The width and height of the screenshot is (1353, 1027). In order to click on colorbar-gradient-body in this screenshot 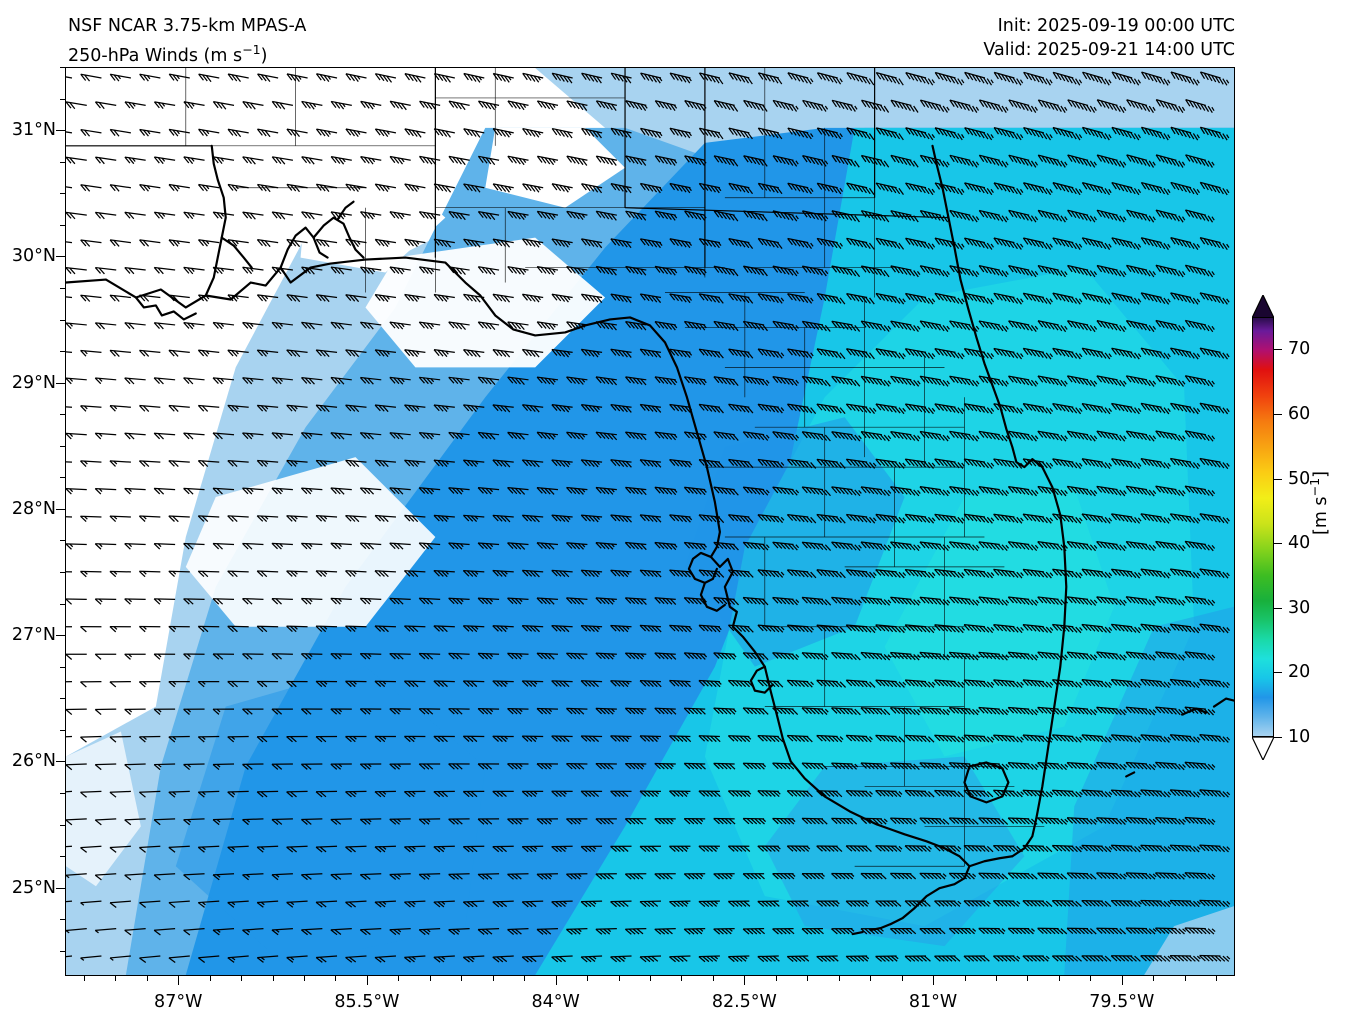, I will do `click(1263, 527)`.